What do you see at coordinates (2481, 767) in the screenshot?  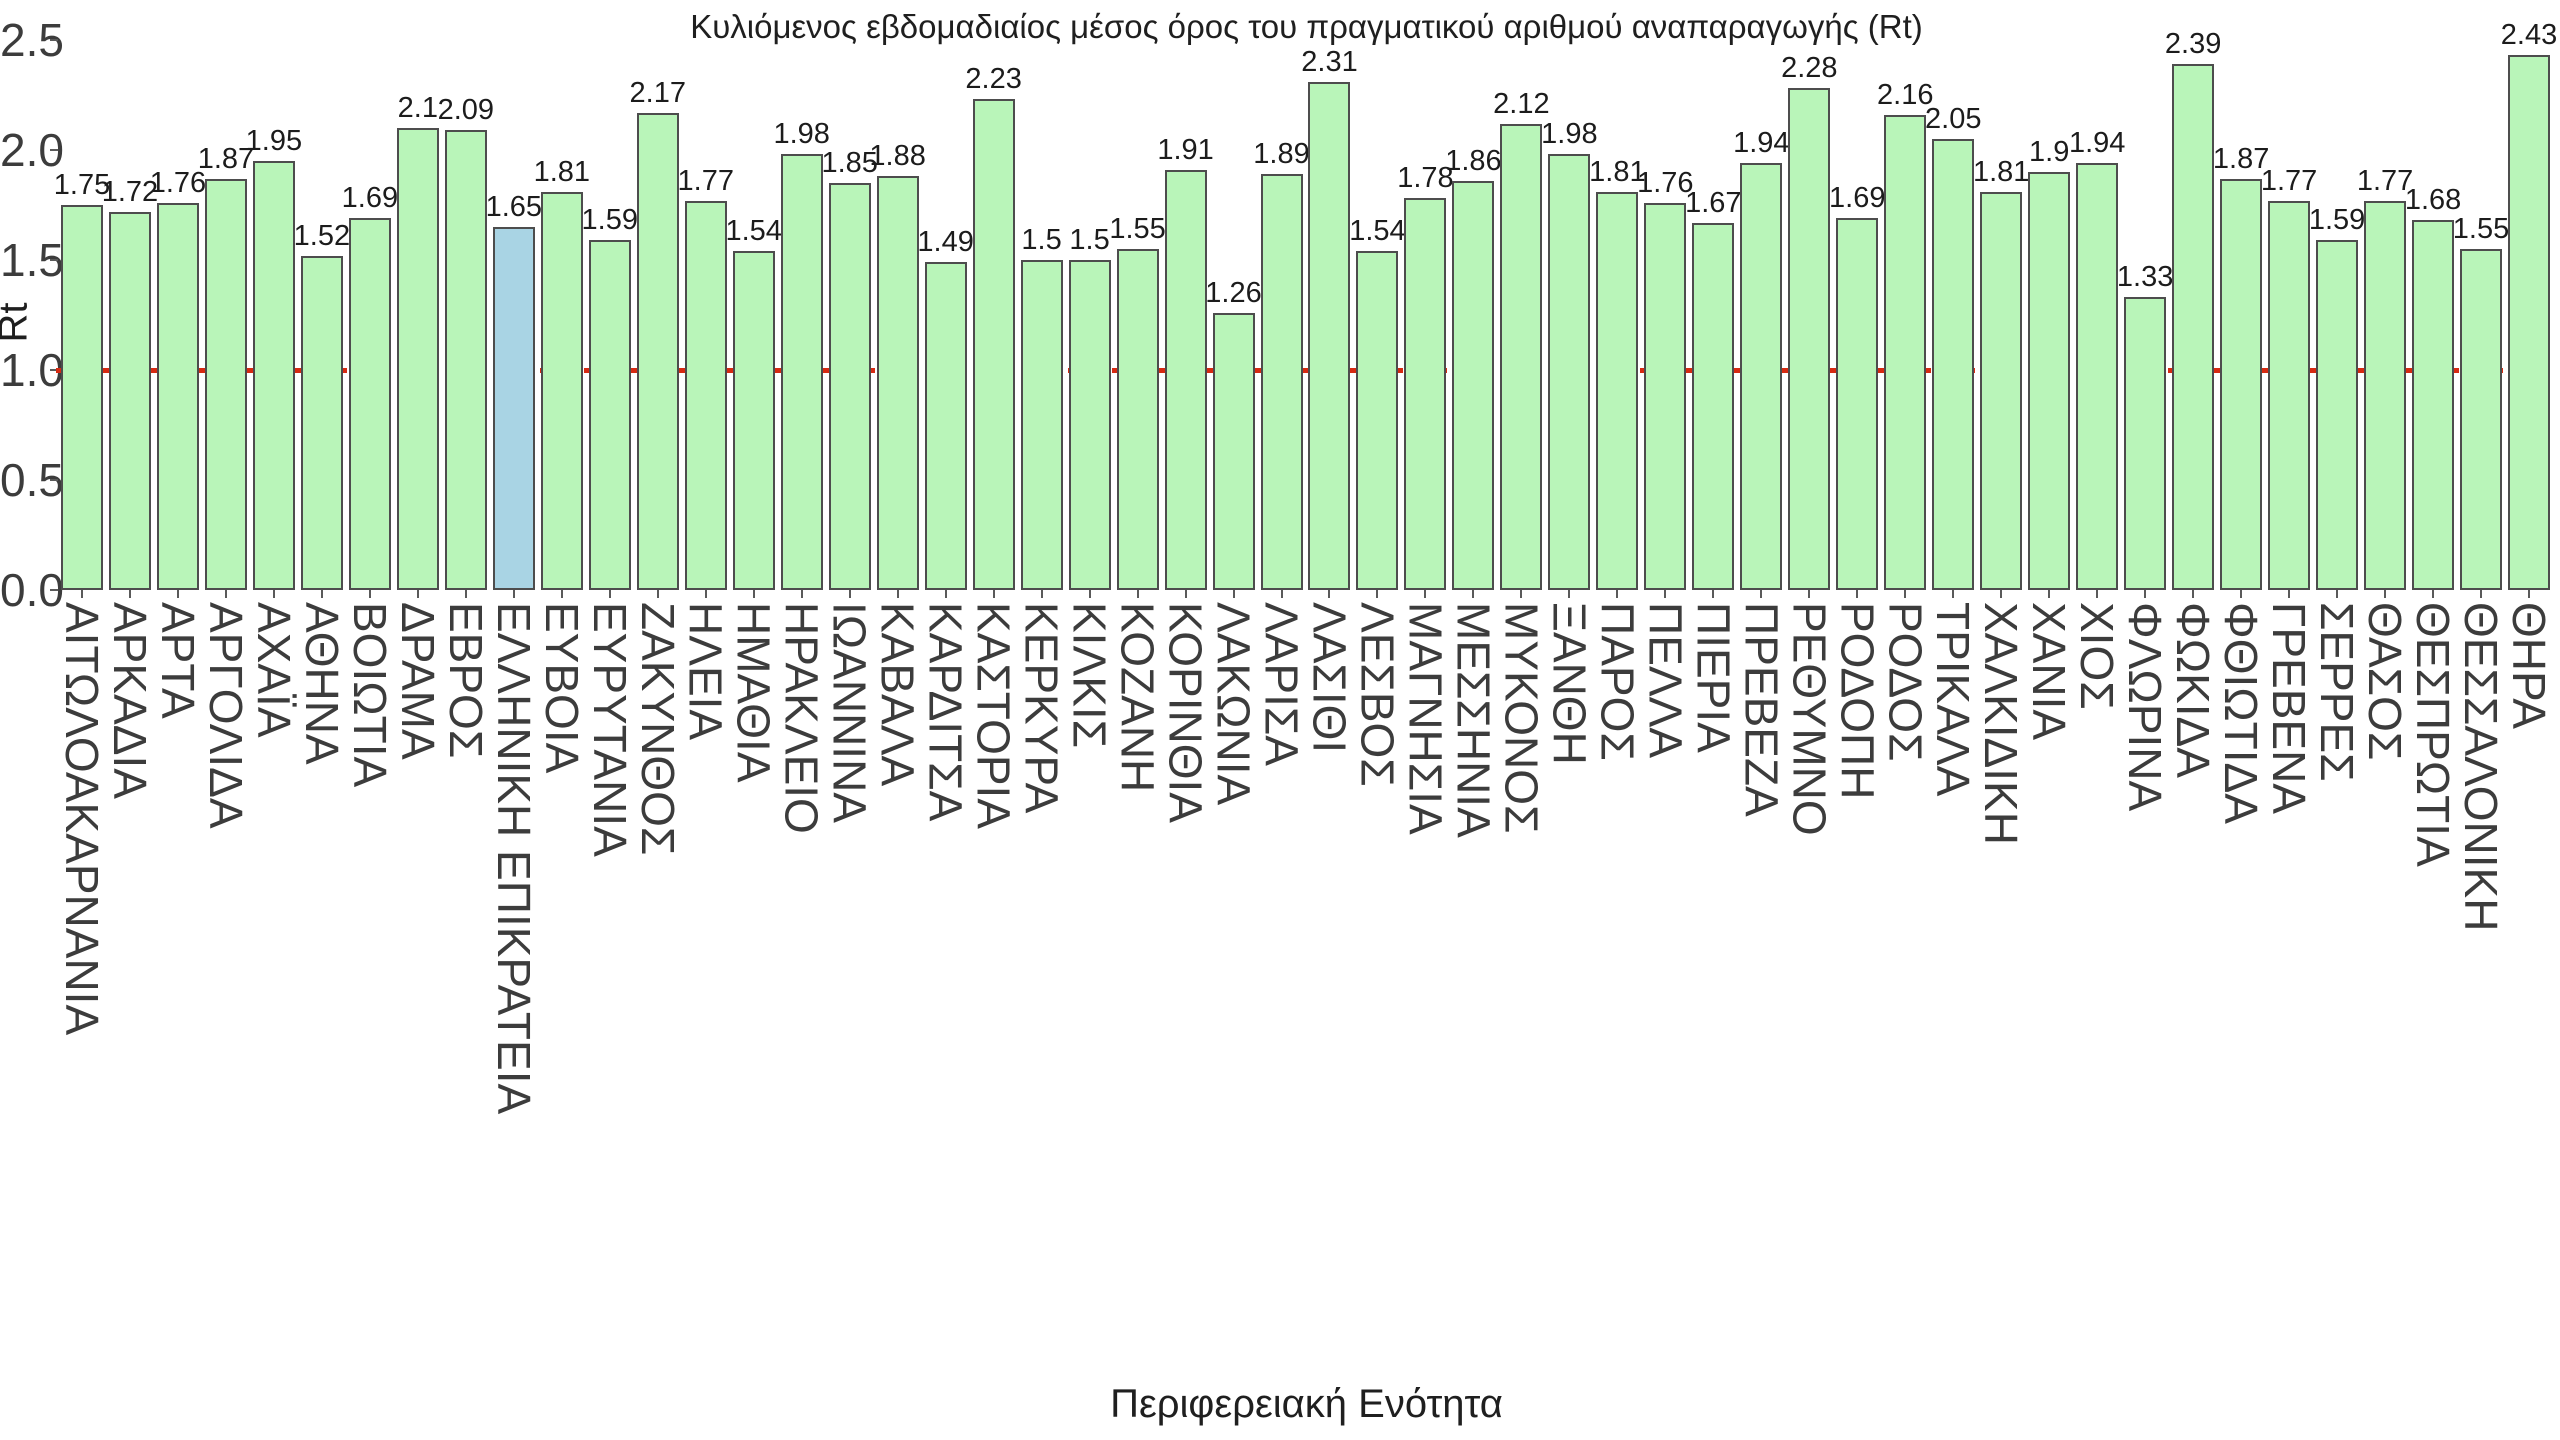 I see `x-tick-label: ΘΕΣΣΑΛΟΝΙΚΗ` at bounding box center [2481, 767].